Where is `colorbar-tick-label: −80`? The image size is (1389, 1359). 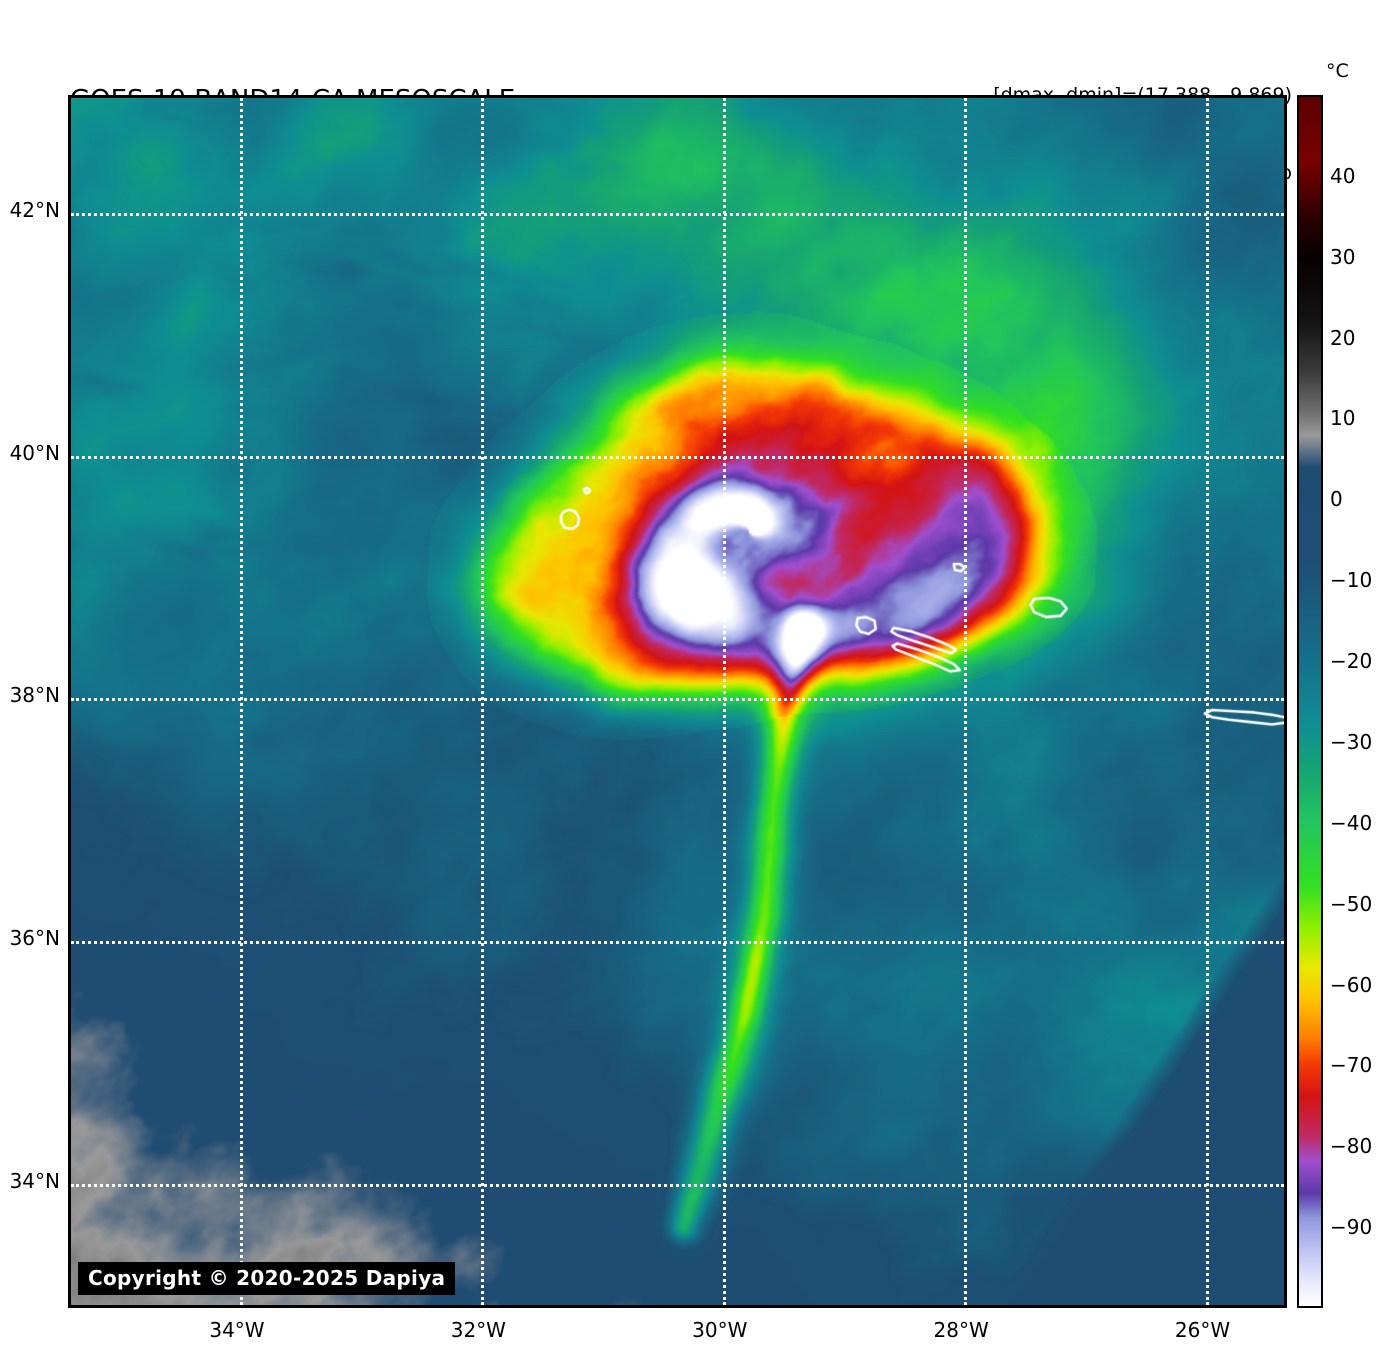
colorbar-tick-label: −80 is located at coordinates (1351, 1146).